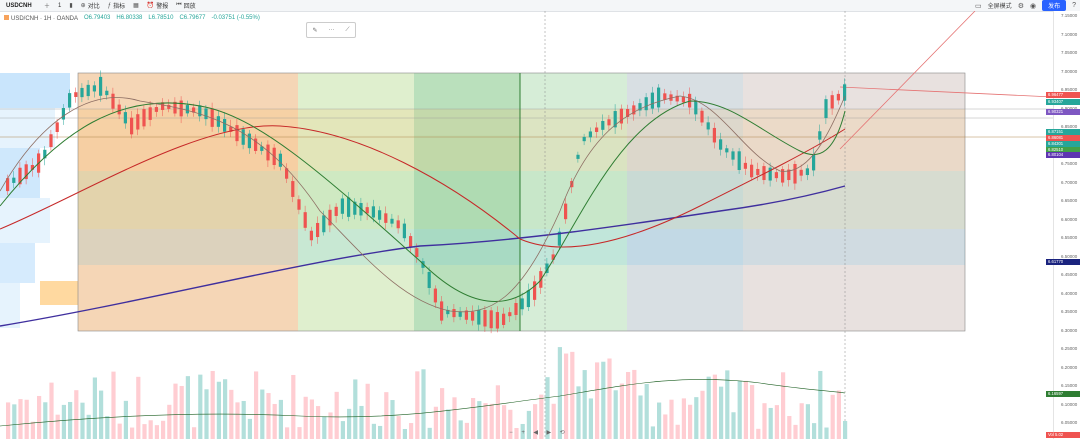 Image resolution: width=1080 pixels, height=439 pixels. Describe the element at coordinates (19, 5) in the screenshot. I see `symbol-search: USDCNH` at that location.